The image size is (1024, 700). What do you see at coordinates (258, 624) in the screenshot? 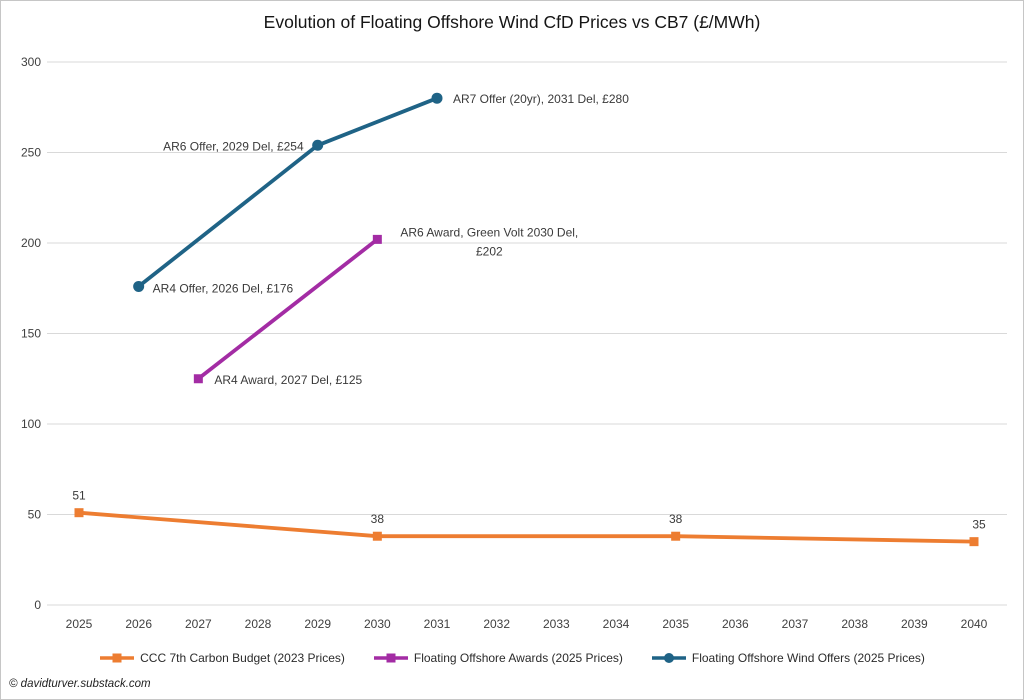
I see `x-tick-label: 2028` at bounding box center [258, 624].